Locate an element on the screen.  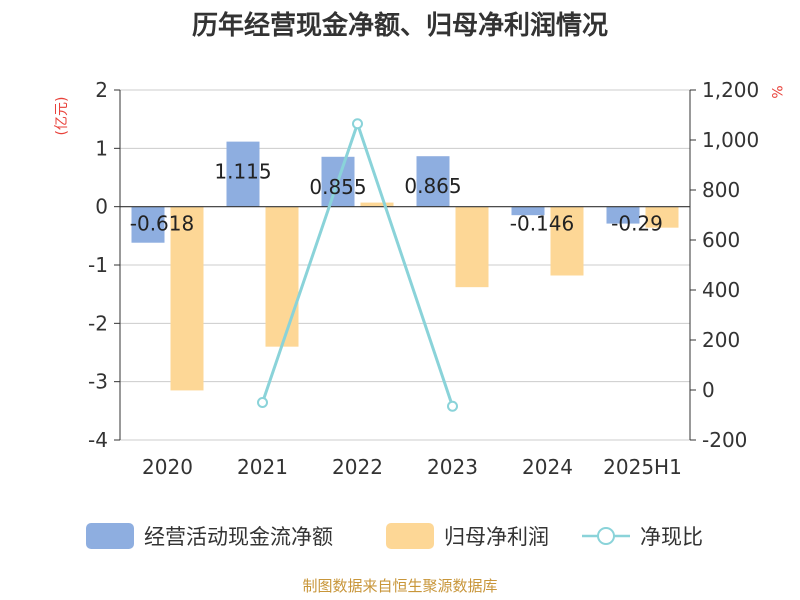
right-axis-tick-label: -200 is located at coordinates (724, 440).